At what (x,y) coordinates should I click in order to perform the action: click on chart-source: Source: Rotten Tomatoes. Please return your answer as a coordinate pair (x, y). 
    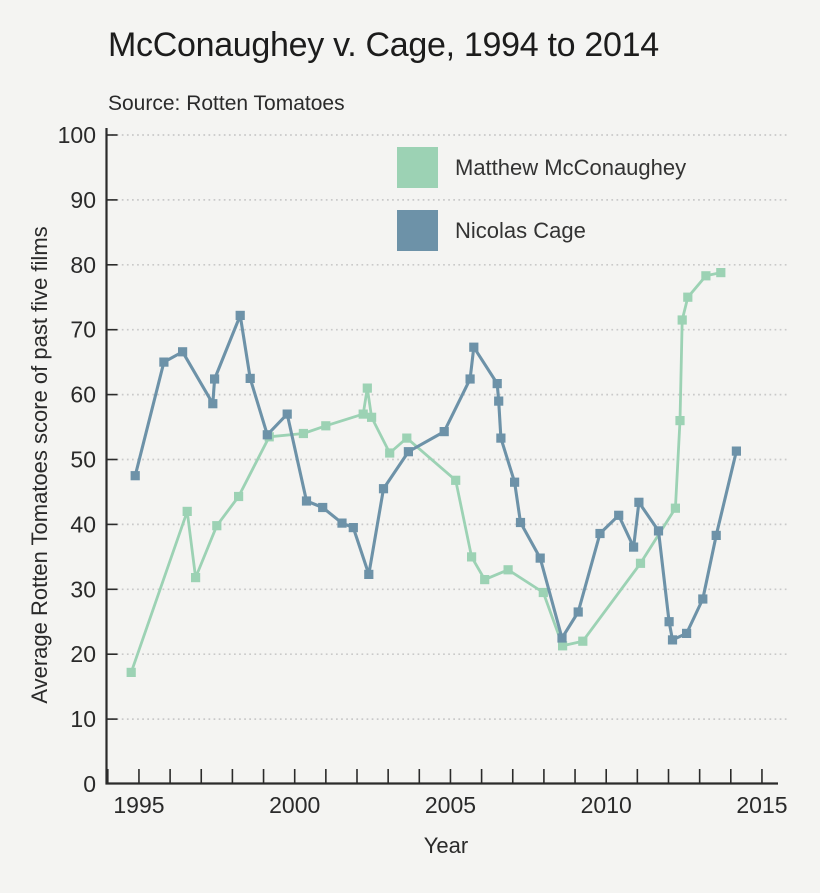
    Looking at the image, I should click on (226, 103).